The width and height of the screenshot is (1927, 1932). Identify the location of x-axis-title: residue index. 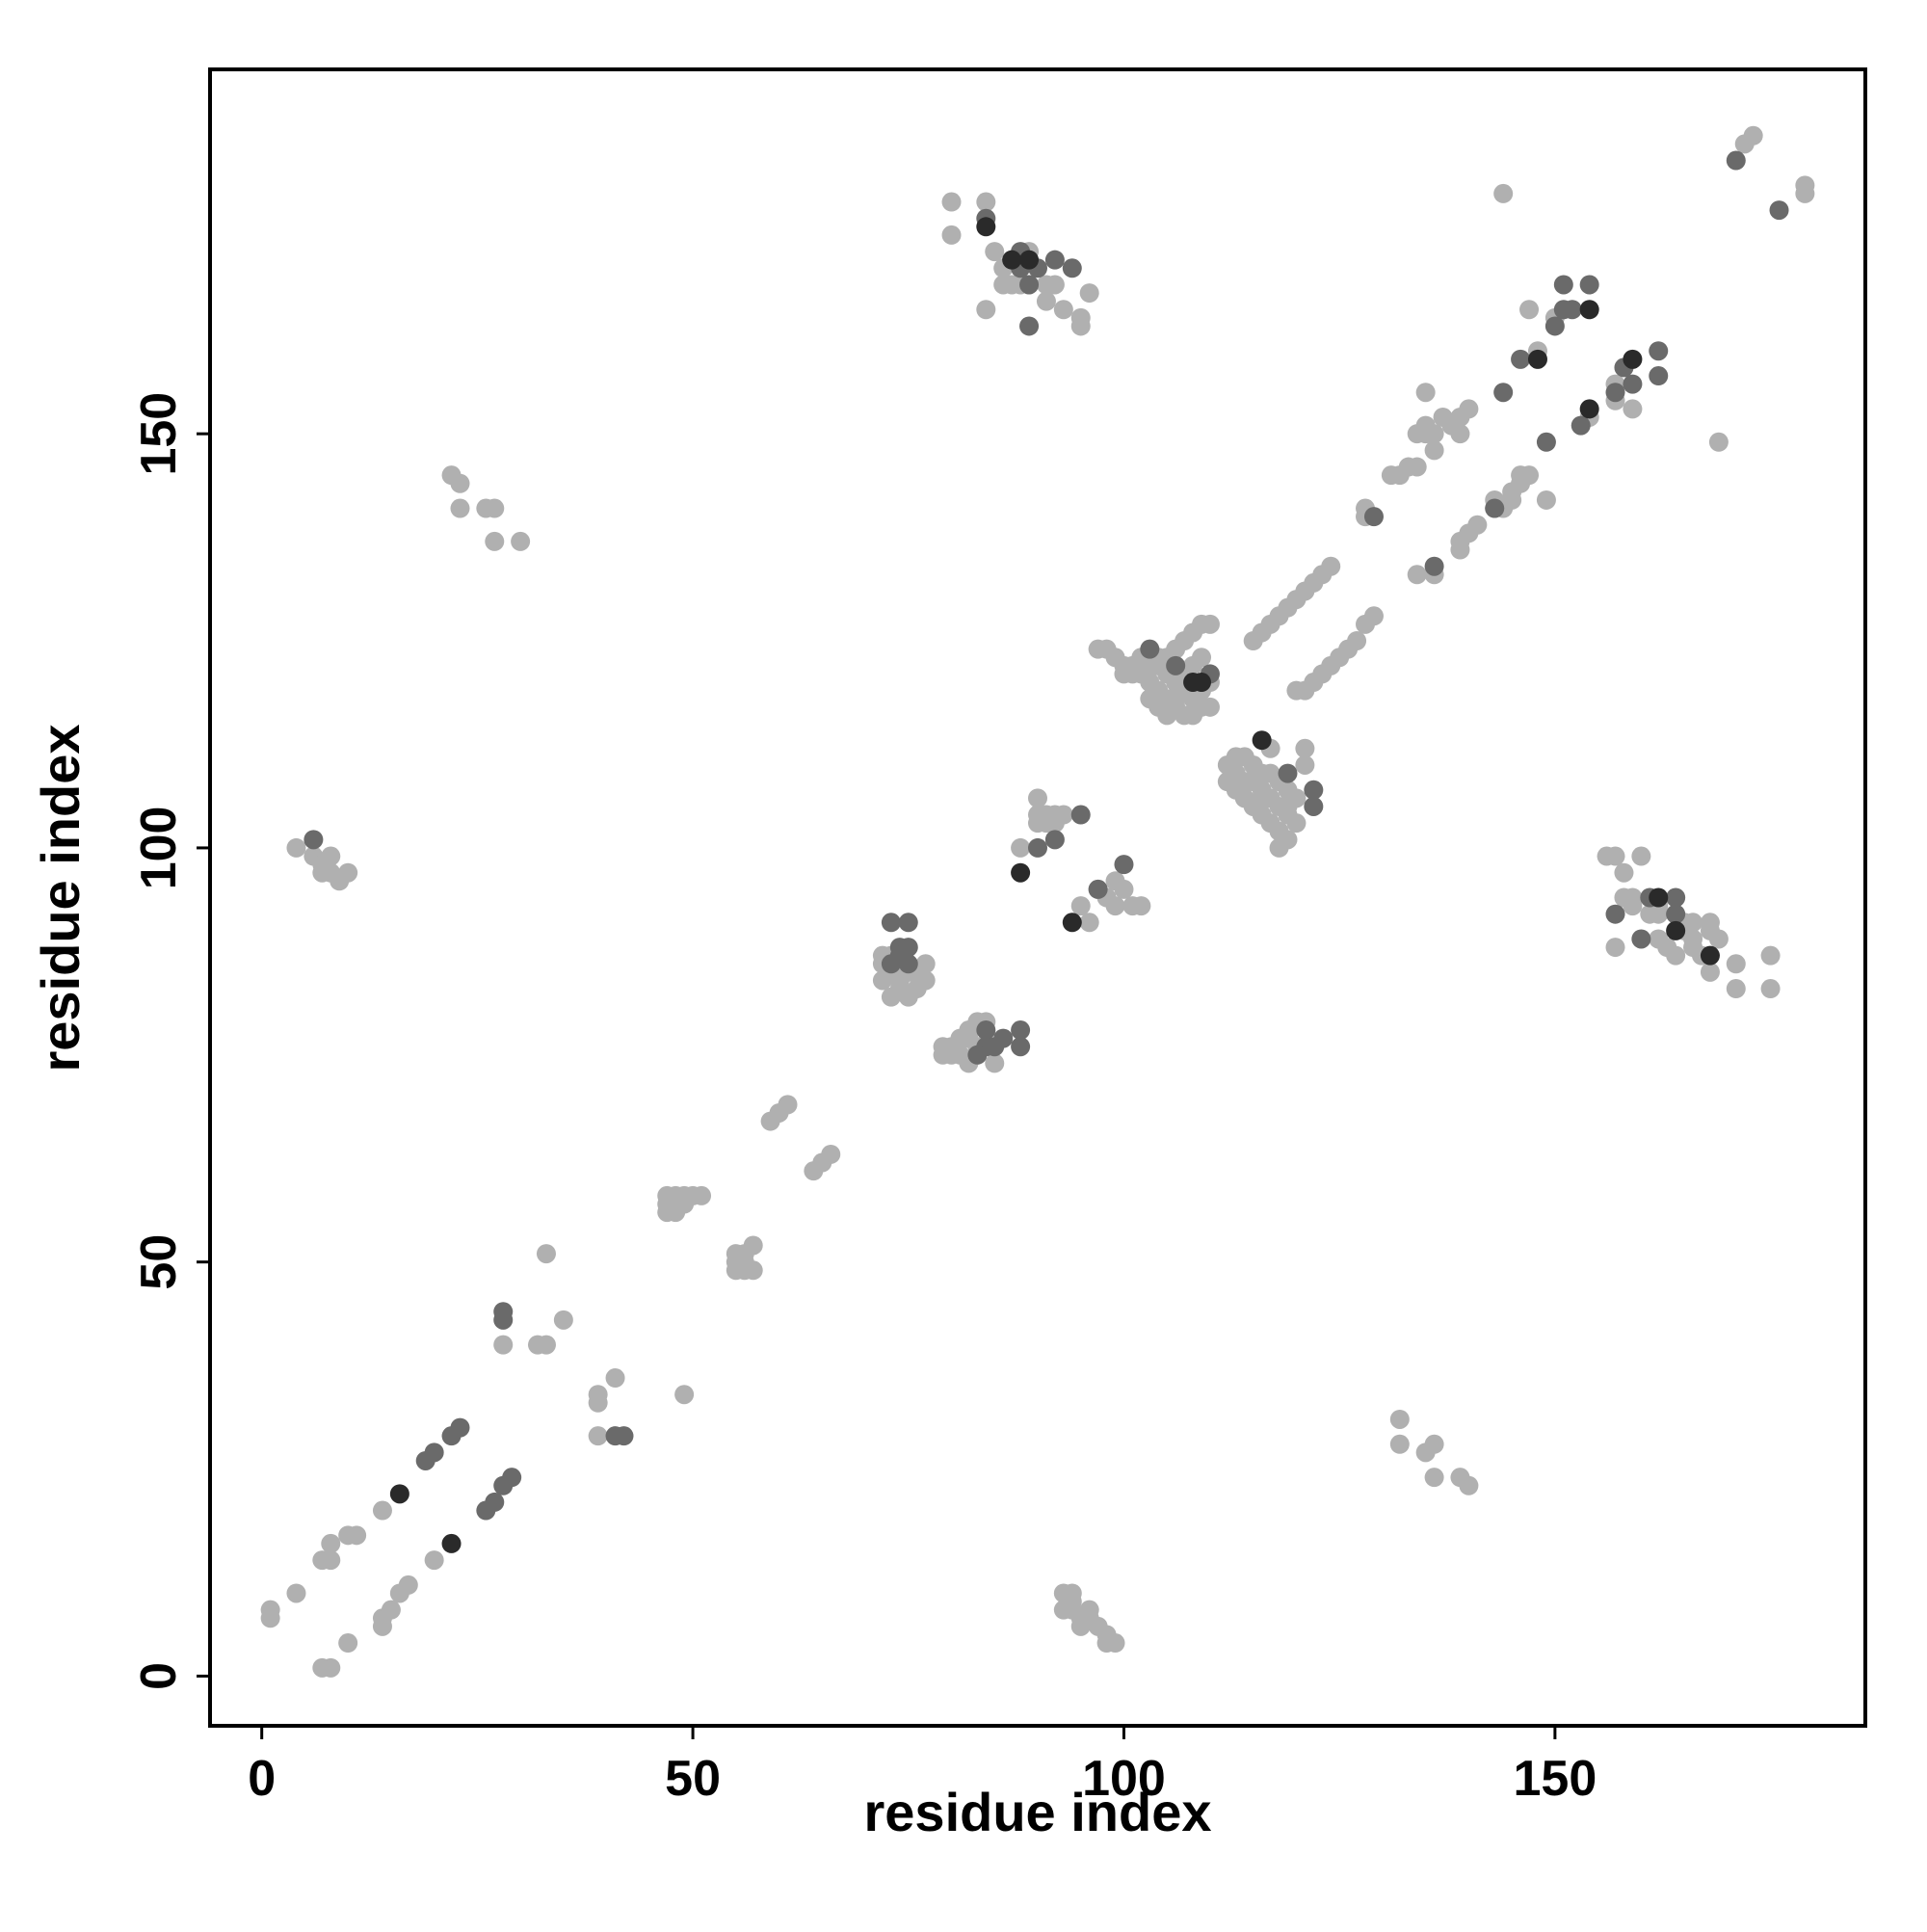
(1037, 1812).